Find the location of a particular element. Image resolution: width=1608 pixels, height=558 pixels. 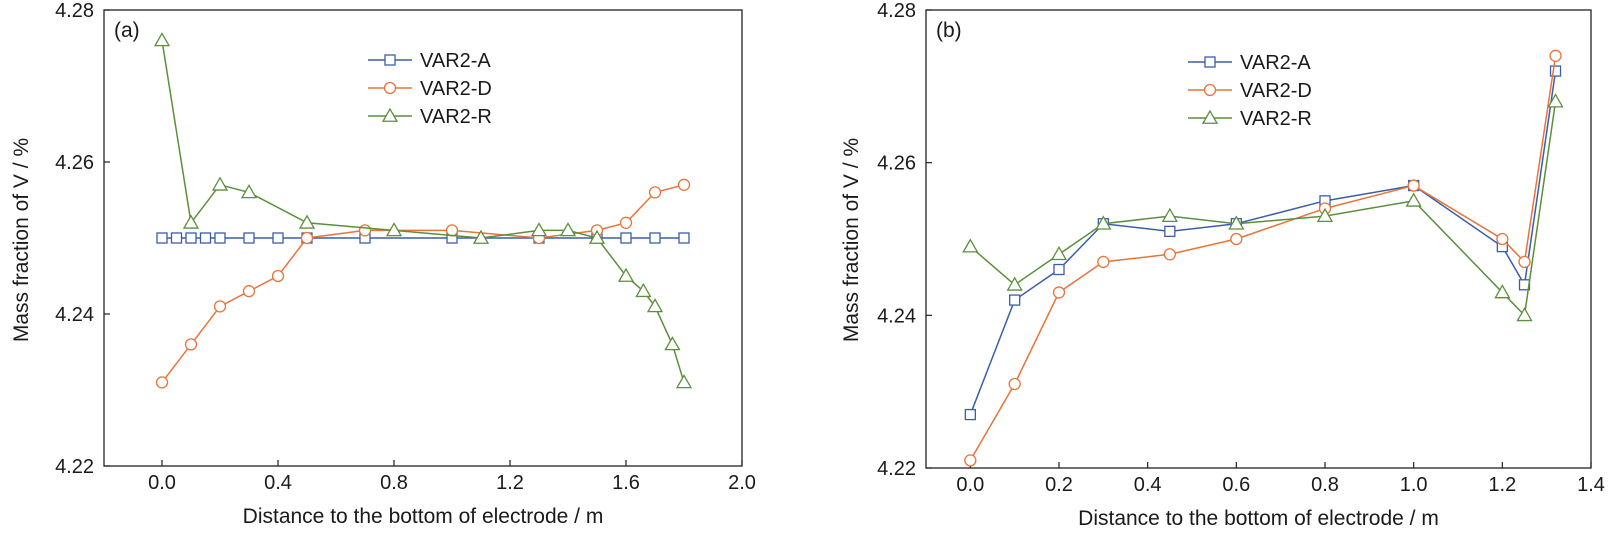

panel-a-series-var2-d is located at coordinates (423, 283).